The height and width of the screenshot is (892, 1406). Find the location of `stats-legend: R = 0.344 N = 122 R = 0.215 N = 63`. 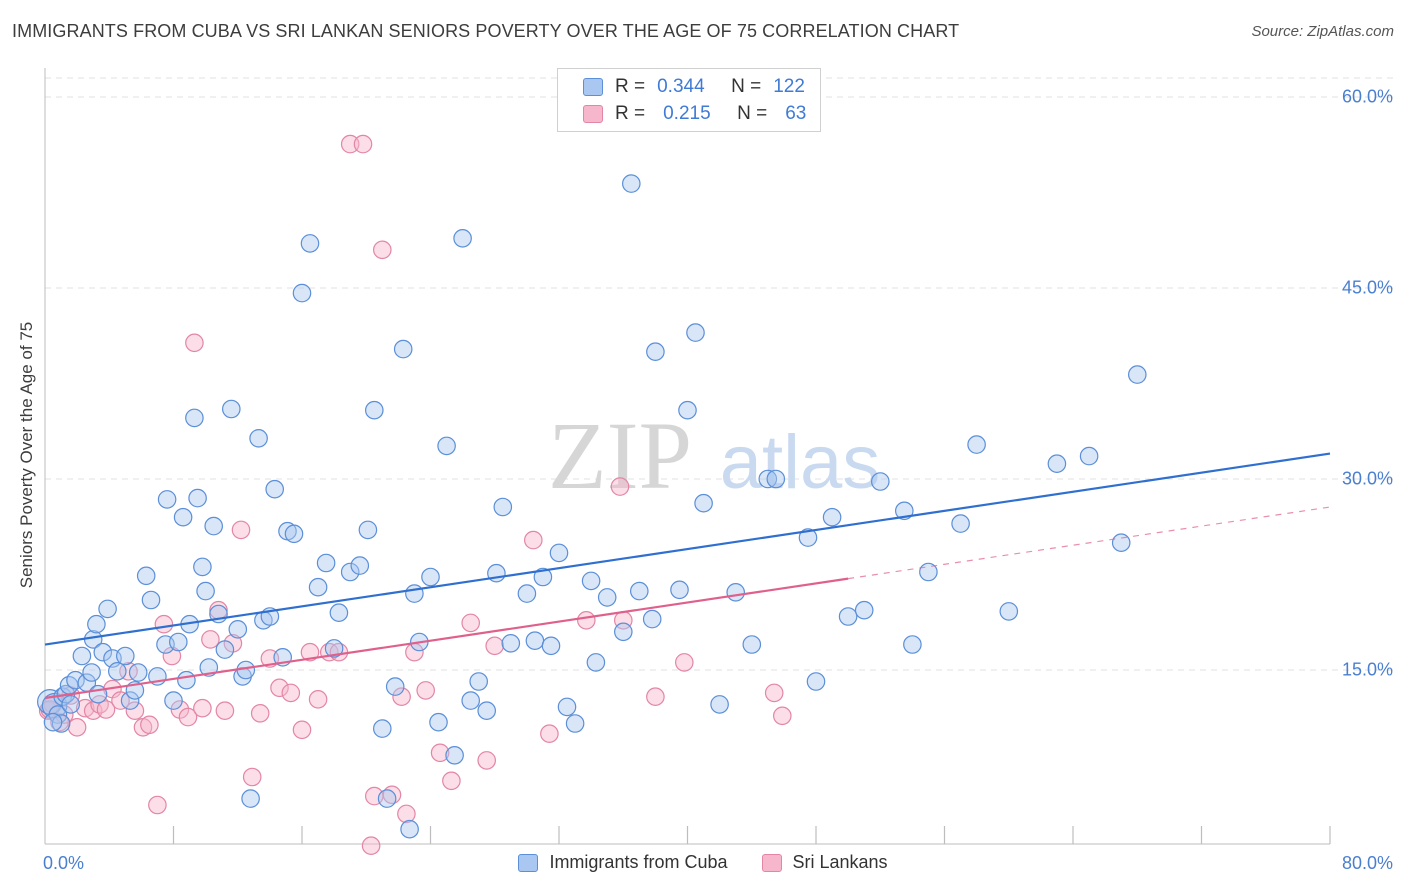

stats-legend: R = 0.344 N = 122 R = 0.215 N = 63 is located at coordinates (689, 100).